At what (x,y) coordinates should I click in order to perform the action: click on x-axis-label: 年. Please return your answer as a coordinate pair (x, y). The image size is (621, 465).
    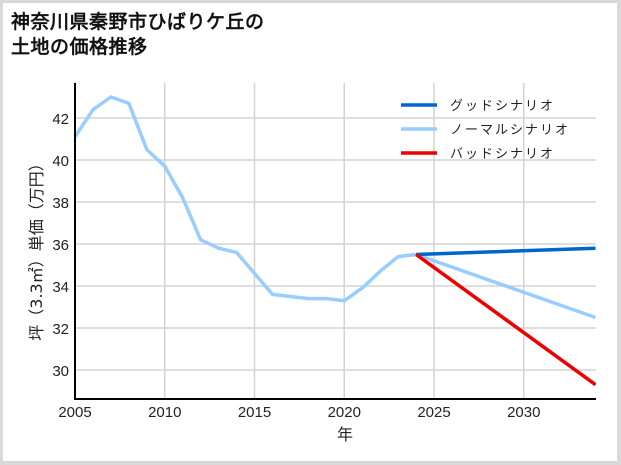
    Looking at the image, I should click on (345, 434).